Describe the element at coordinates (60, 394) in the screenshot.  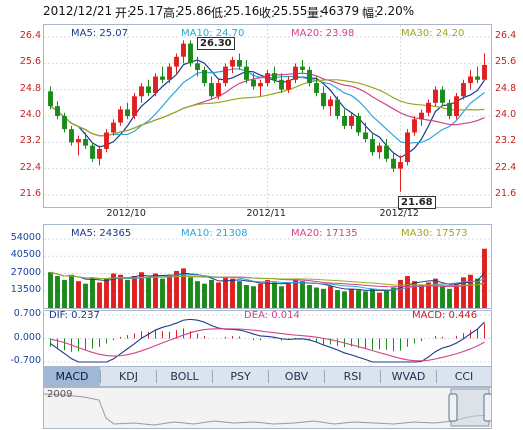
I see `overview-year: 2009` at that location.